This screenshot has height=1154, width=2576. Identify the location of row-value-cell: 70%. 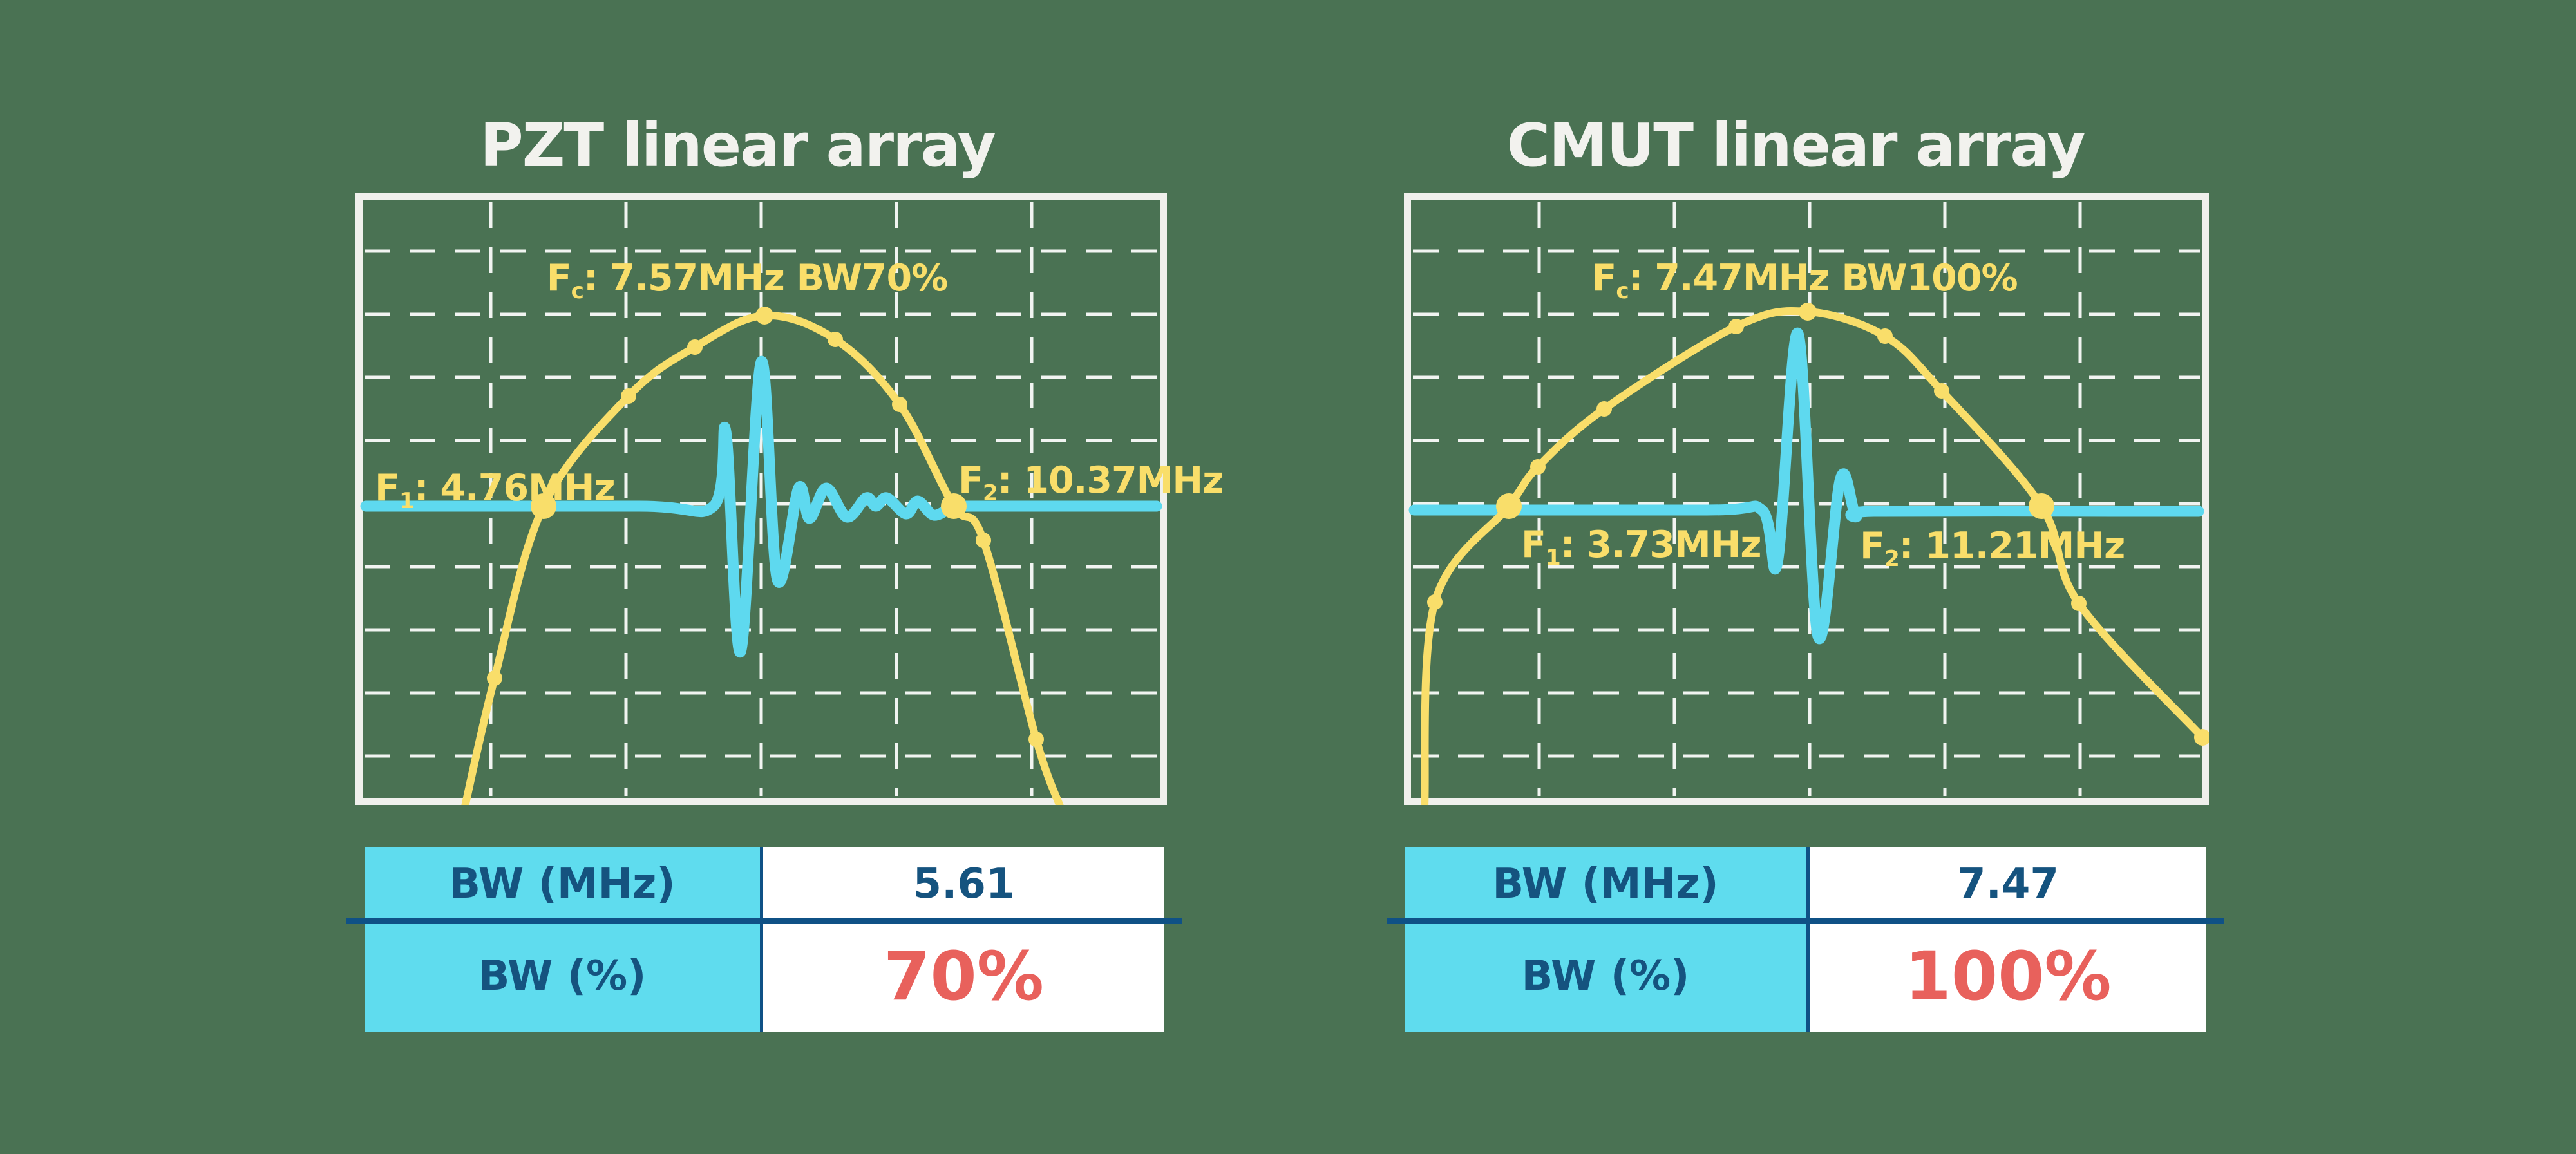
(964, 977).